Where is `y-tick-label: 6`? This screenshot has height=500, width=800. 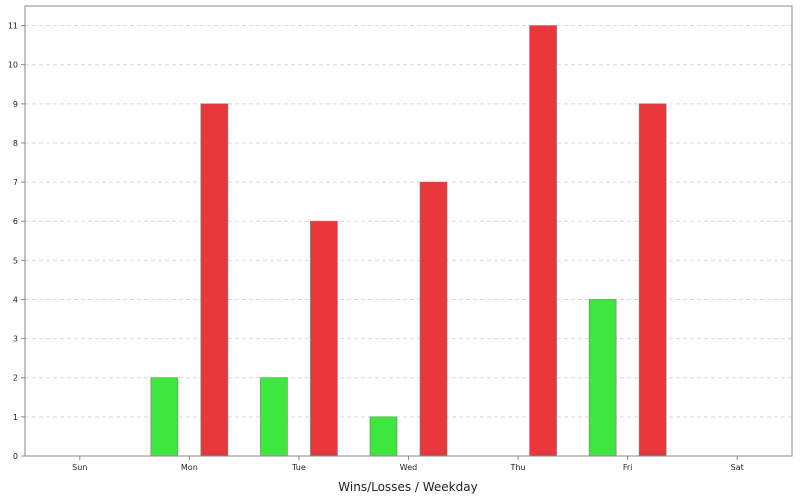
y-tick-label: 6 is located at coordinates (15, 221).